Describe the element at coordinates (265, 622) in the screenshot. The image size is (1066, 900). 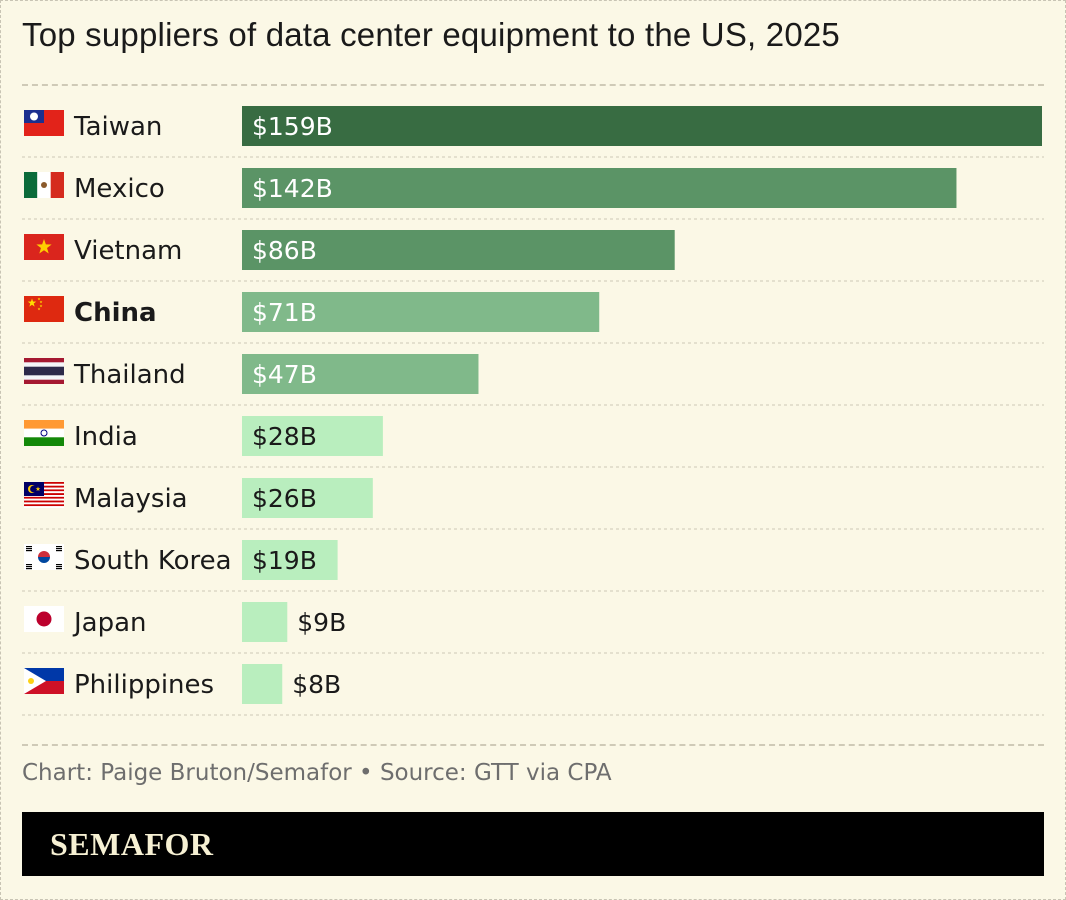
I see `bar-japan` at that location.